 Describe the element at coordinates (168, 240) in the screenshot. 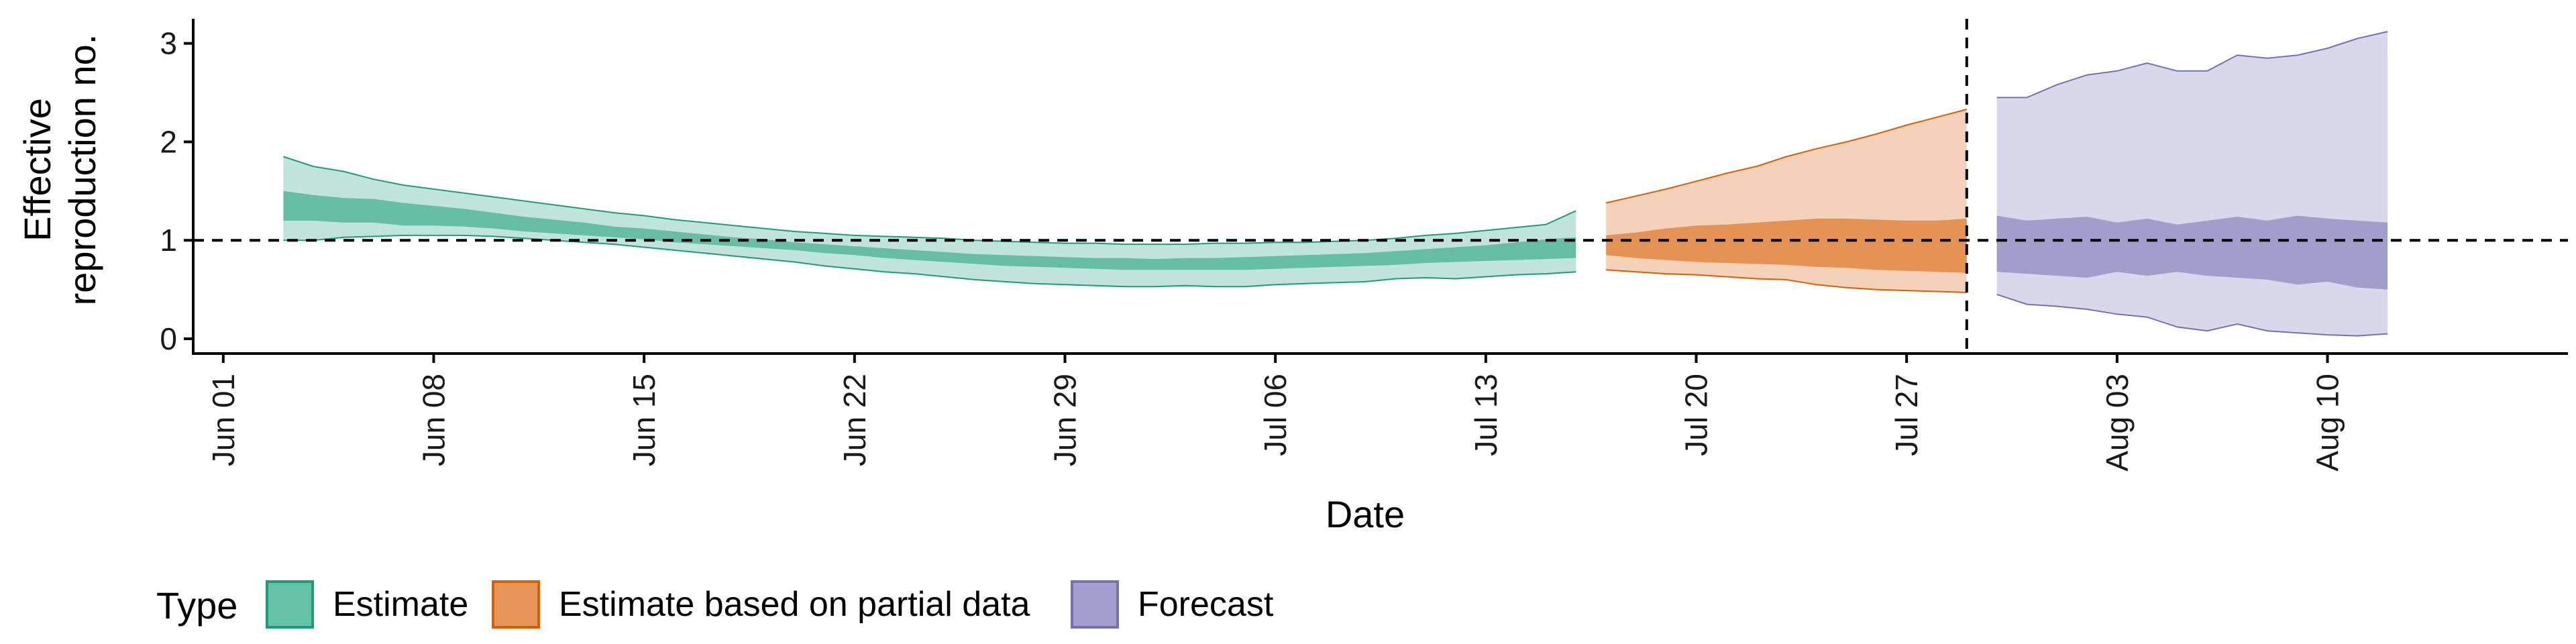

I see `y-tick-label: 1` at that location.